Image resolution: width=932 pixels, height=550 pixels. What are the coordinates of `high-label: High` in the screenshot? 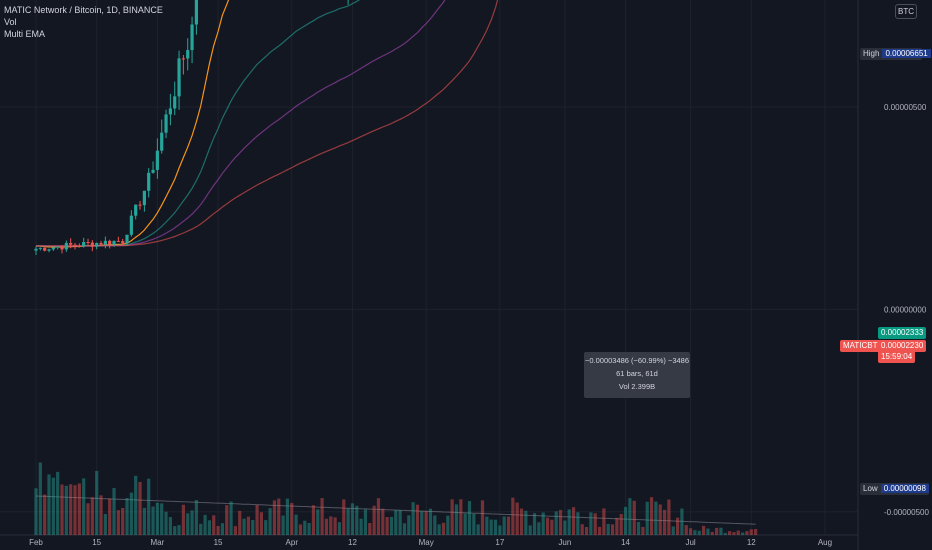 It's located at (871, 53).